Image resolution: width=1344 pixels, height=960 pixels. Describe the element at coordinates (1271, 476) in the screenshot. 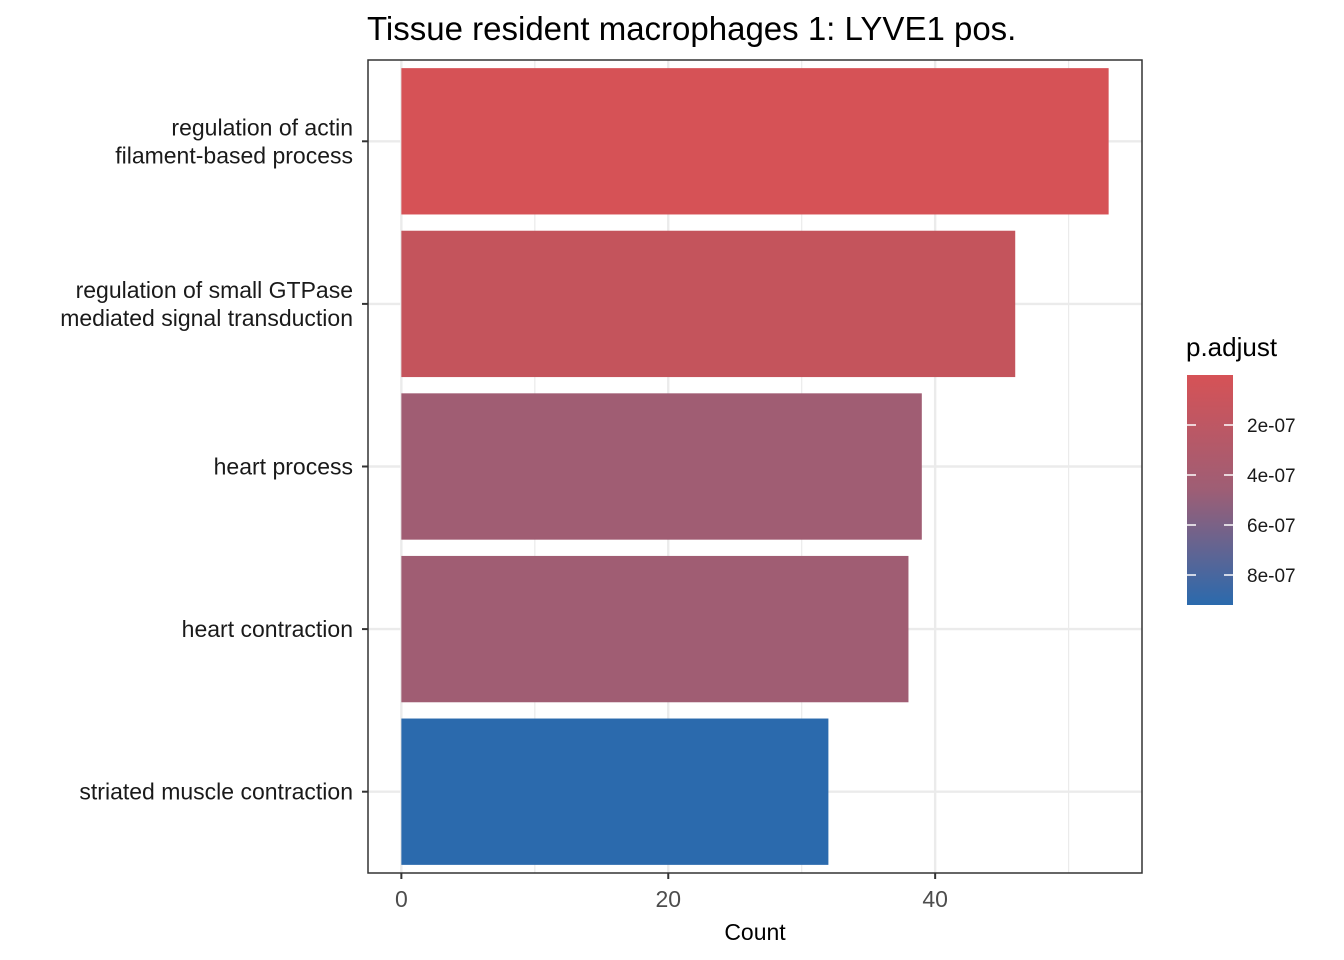

I see `legend-tick-label: 4e-07` at that location.